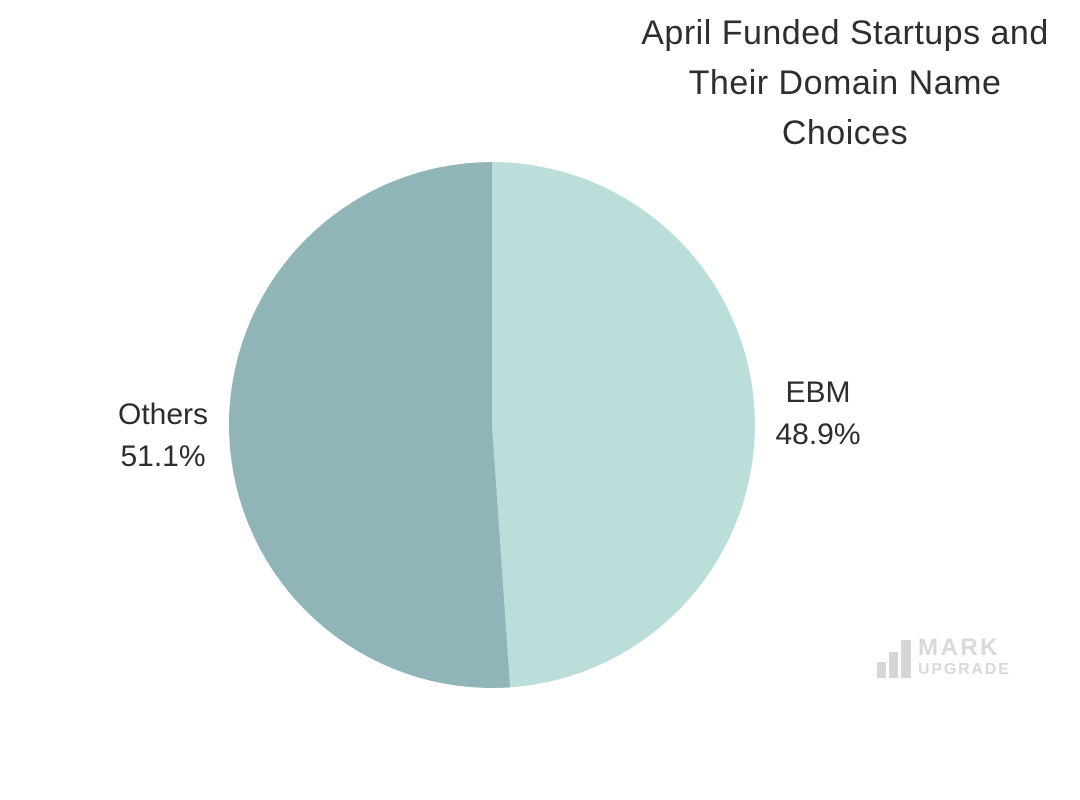  I want to click on slice-percent-ebm: 48.9%, so click(818, 434).